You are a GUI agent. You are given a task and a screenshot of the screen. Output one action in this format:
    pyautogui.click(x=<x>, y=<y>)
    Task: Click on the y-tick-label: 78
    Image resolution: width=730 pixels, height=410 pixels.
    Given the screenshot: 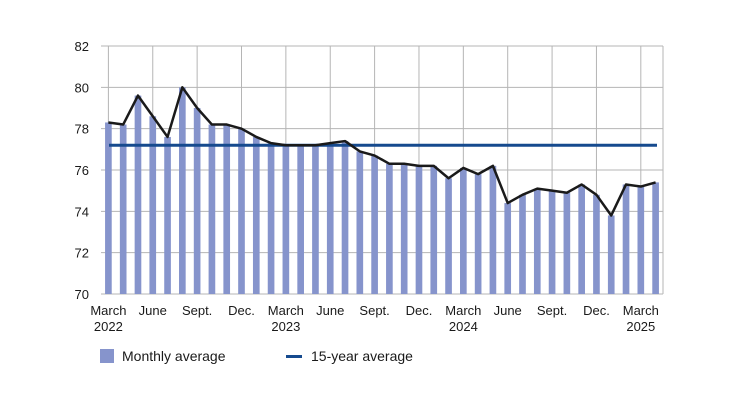 What is the action you would take?
    pyautogui.click(x=82, y=129)
    